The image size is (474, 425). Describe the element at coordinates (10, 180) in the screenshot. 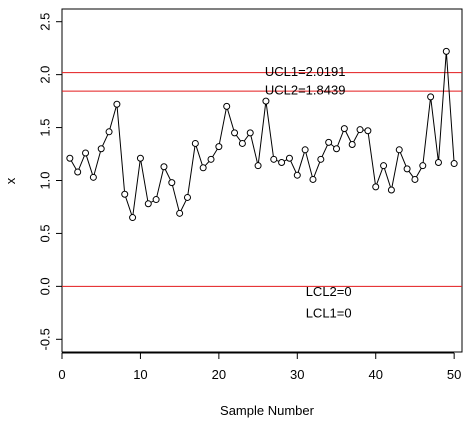

I see `y-axis-label: x` at that location.